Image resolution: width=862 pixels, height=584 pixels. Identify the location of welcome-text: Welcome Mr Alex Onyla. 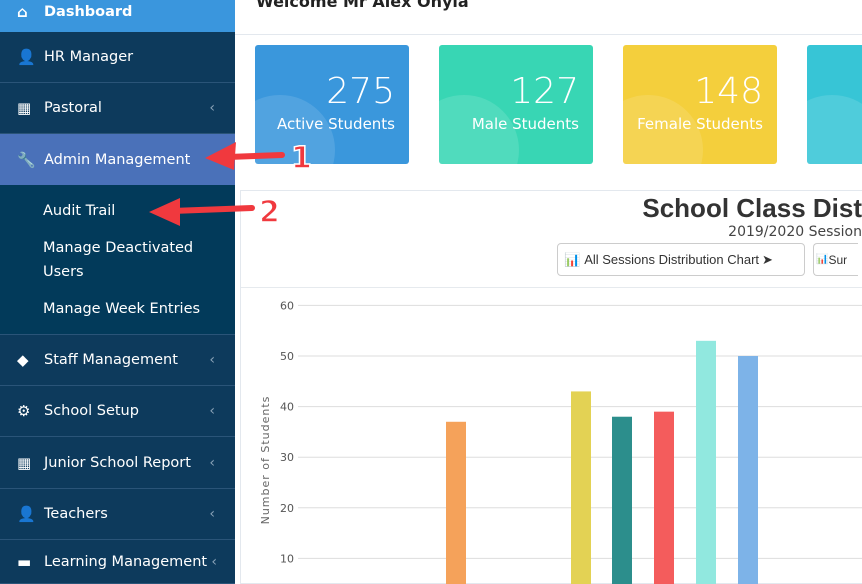
(362, 5).